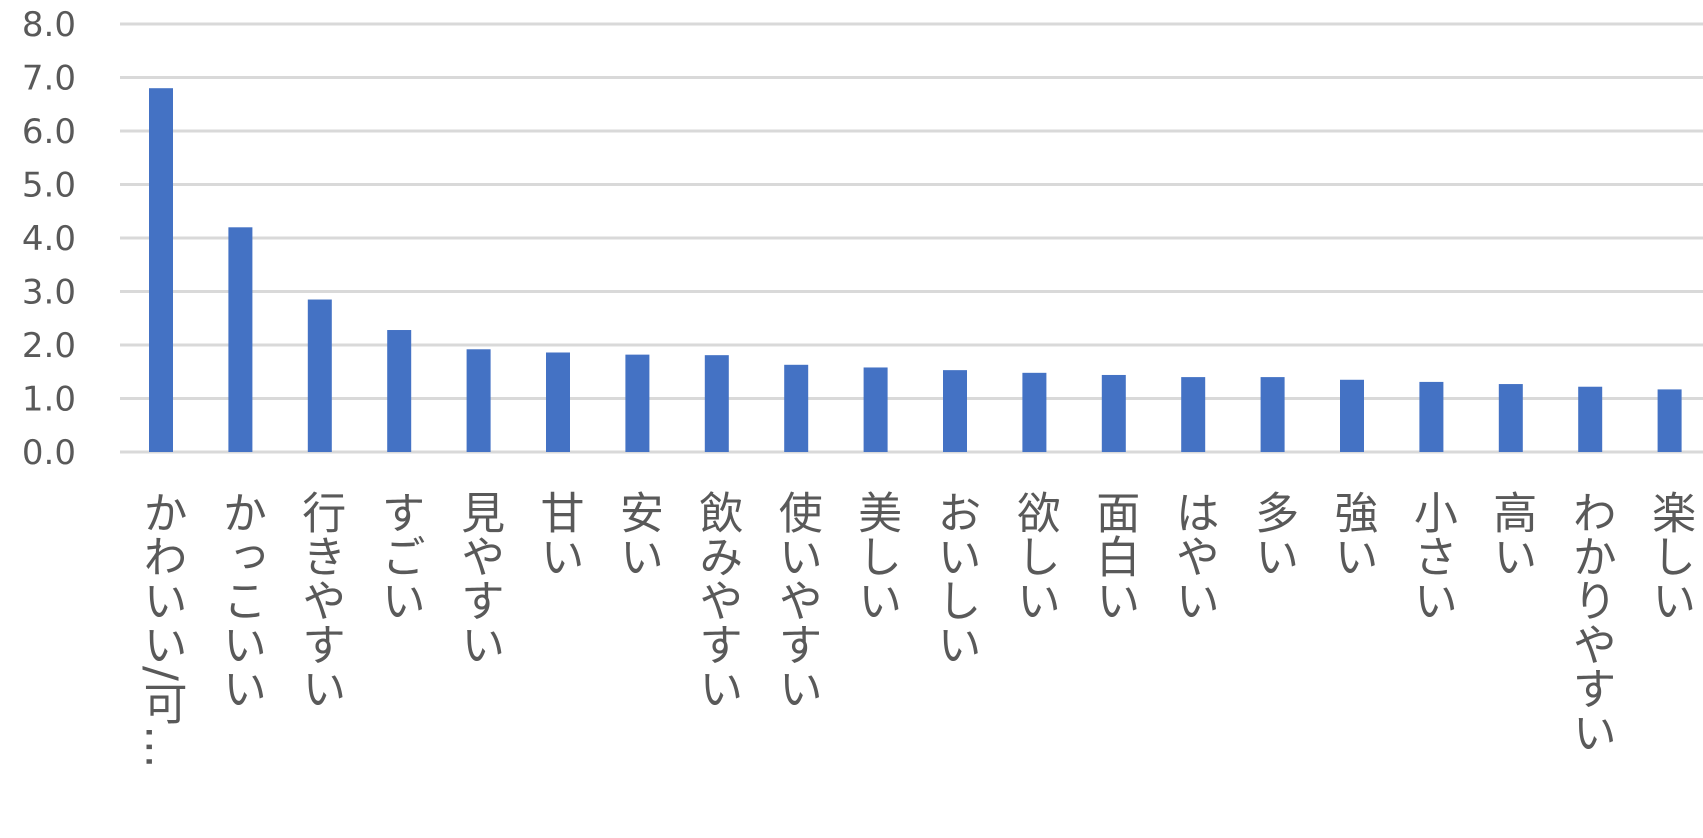 The height and width of the screenshot is (838, 1703). Describe the element at coordinates (399, 556) in the screenshot. I see `x-category-label: すごい` at that location.